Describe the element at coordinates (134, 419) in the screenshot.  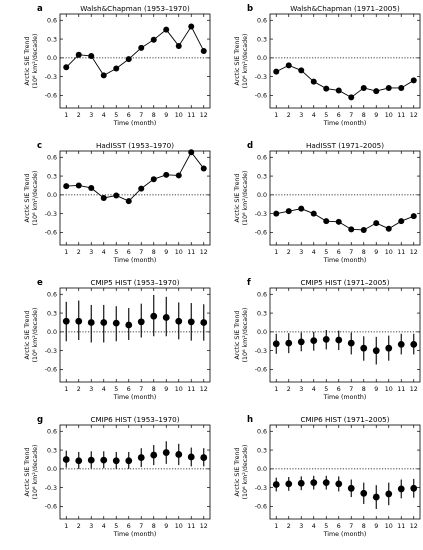
I see `panel-title: CMIP6 HIST (1953–1970)` at that location.